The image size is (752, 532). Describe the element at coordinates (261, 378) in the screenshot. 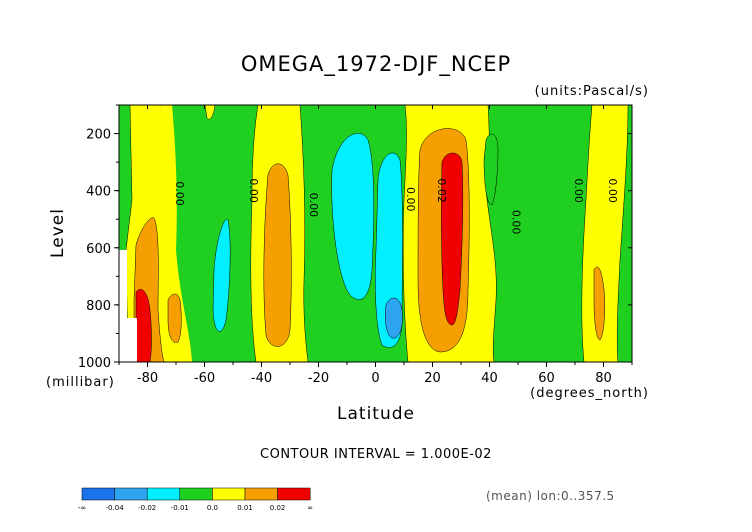

I see `x-tick-label: -40` at that location.